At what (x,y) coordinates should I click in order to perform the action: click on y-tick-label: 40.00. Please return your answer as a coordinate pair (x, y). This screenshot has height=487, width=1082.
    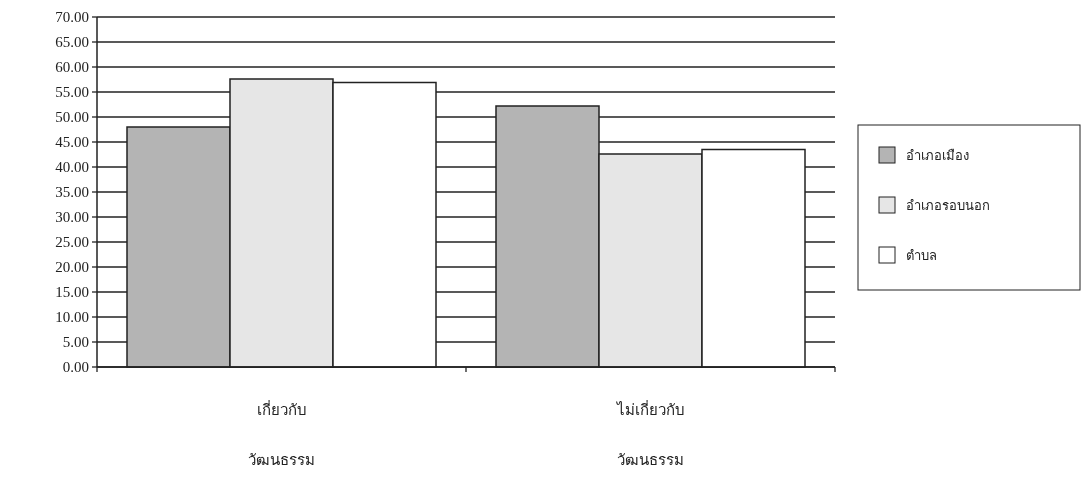
    Looking at the image, I should click on (72, 167).